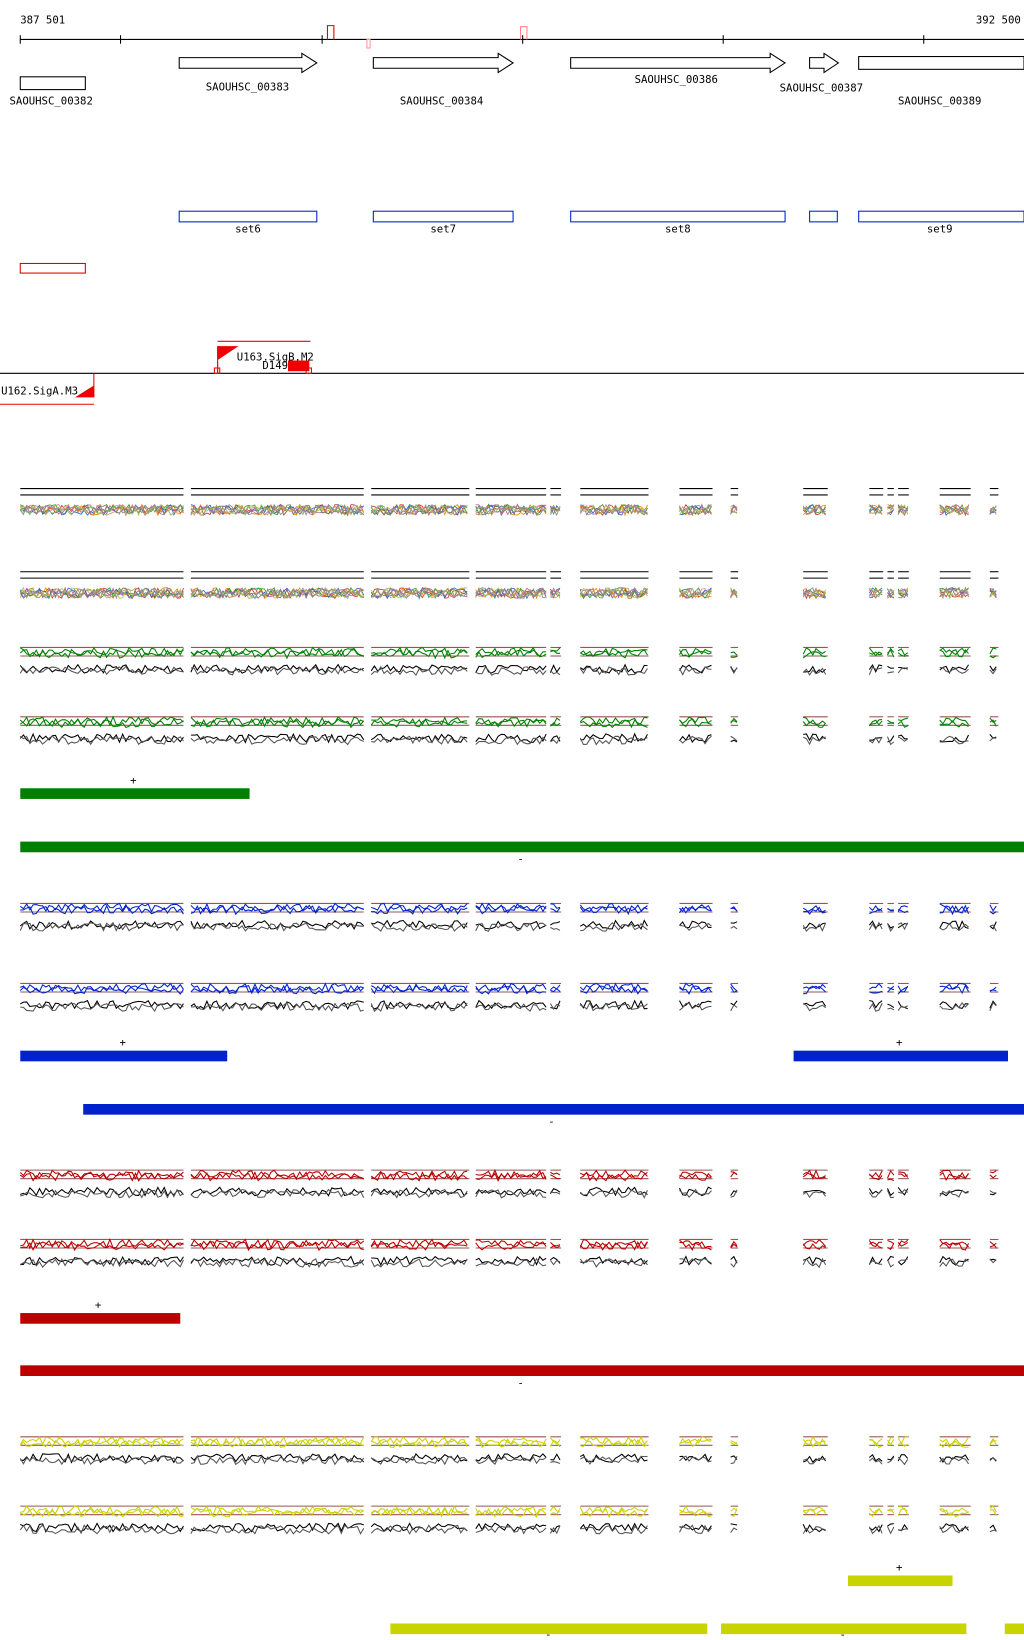  Describe the element at coordinates (1014, 1629) in the screenshot. I see `strand-bar` at that location.